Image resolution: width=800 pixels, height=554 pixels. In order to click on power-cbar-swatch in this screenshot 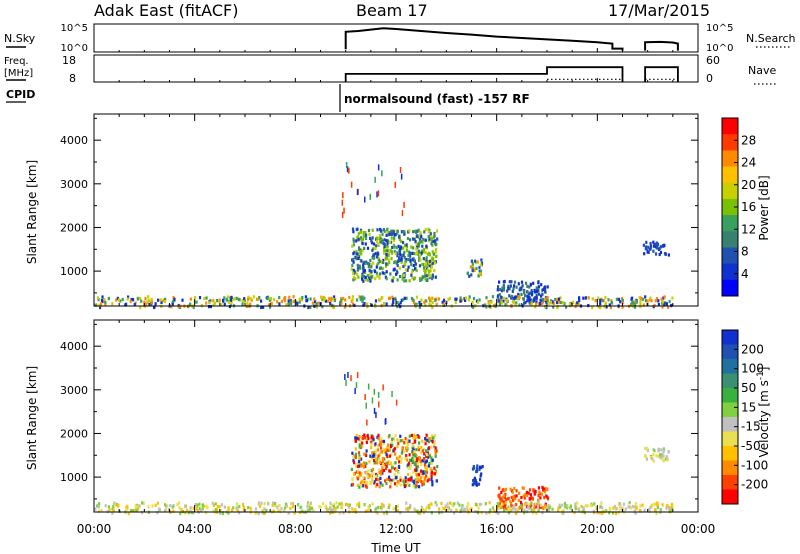, I will do `click(730, 256)`.